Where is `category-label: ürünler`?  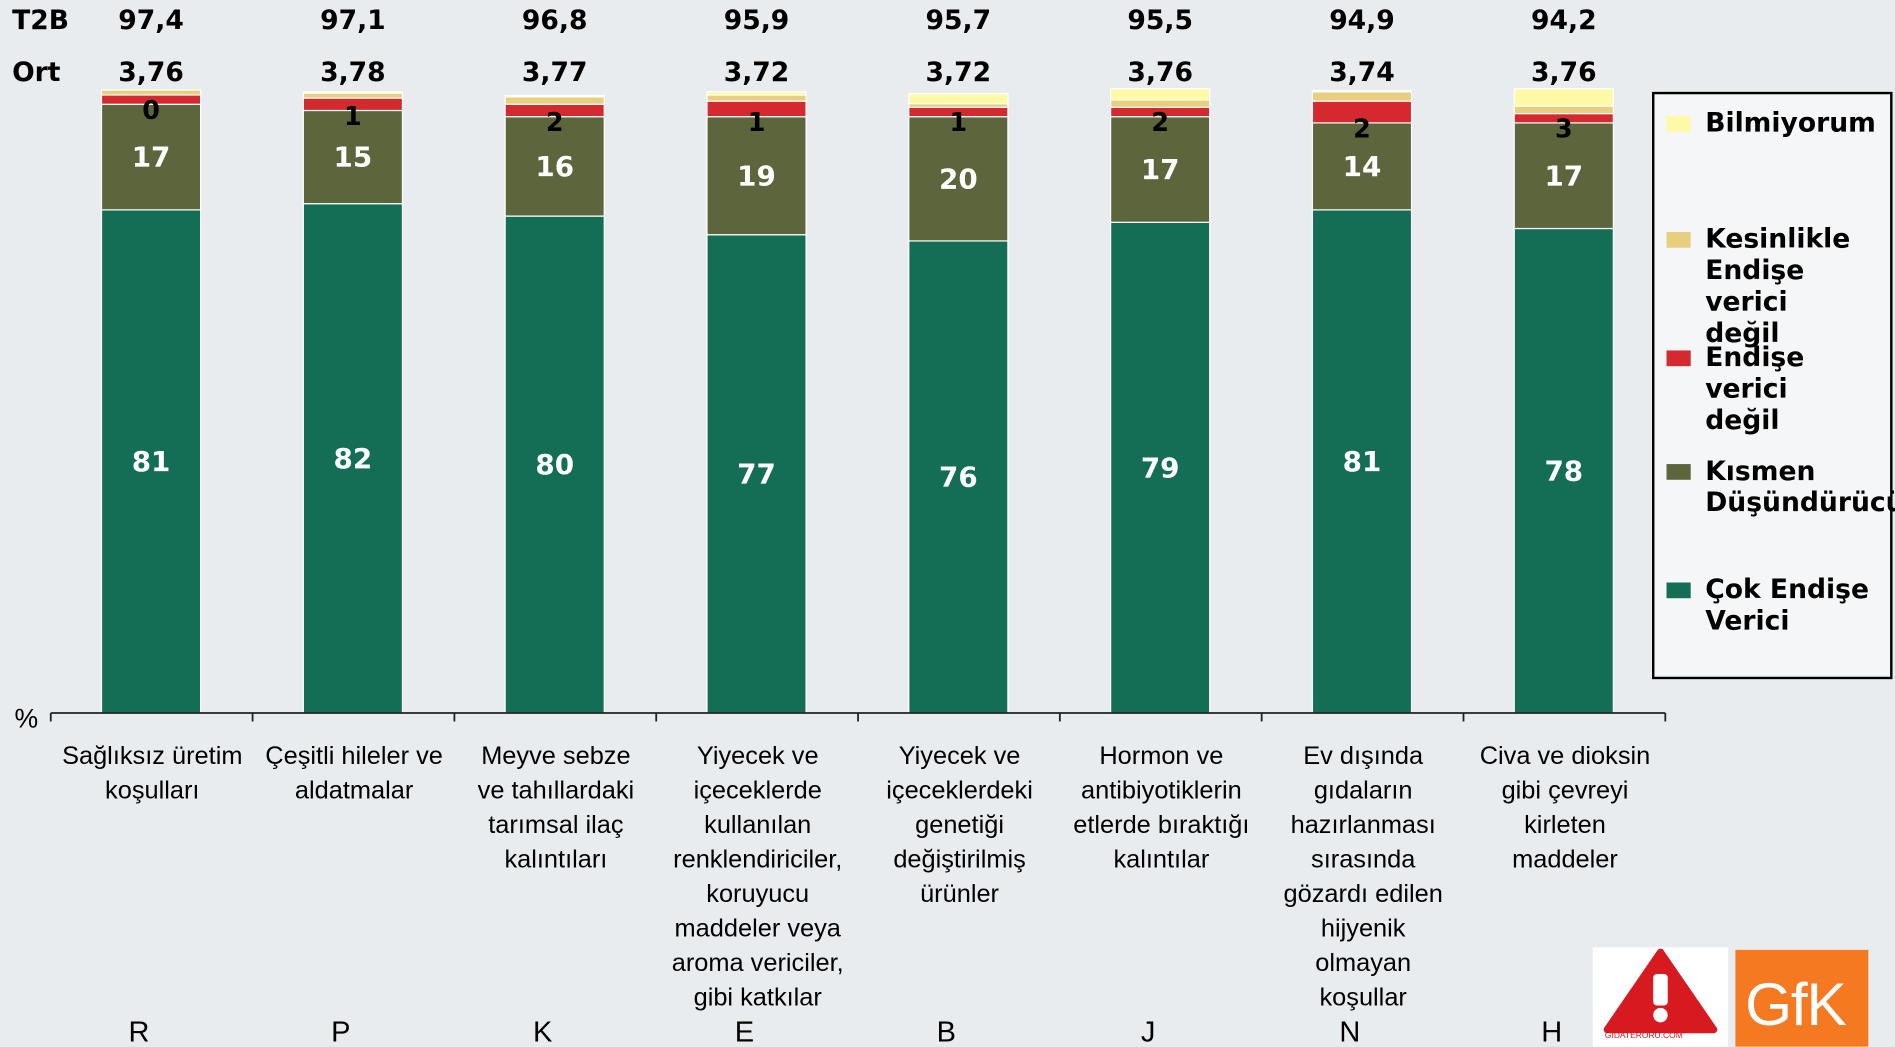 category-label: ürünler is located at coordinates (959, 894).